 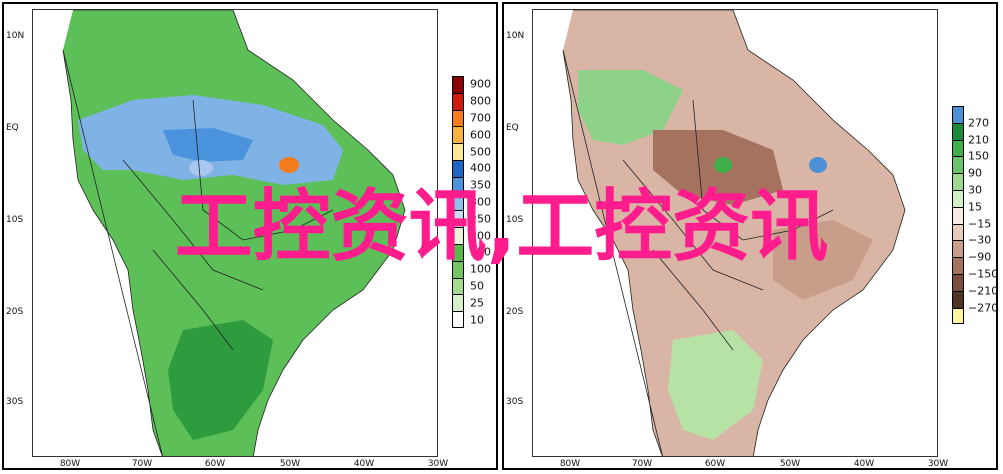 I want to click on legend-row: 270, so click(x=976, y=117).